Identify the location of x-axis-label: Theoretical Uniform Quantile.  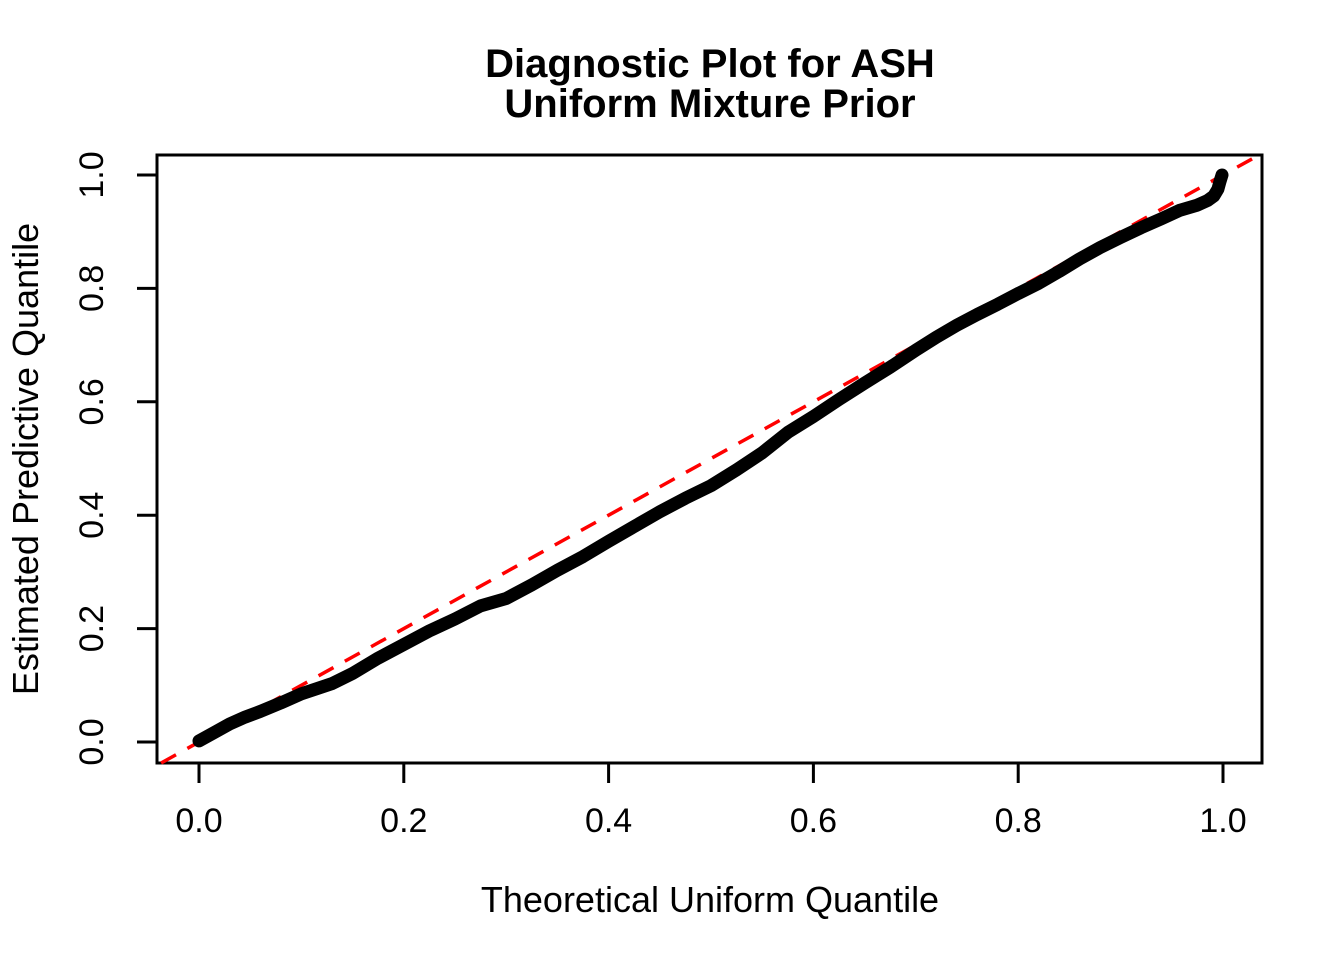
(710, 899).